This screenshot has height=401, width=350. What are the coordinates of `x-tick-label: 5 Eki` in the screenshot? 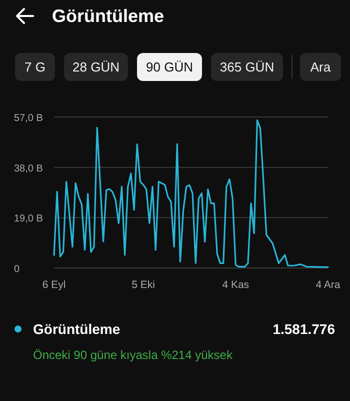 It's located at (143, 285).